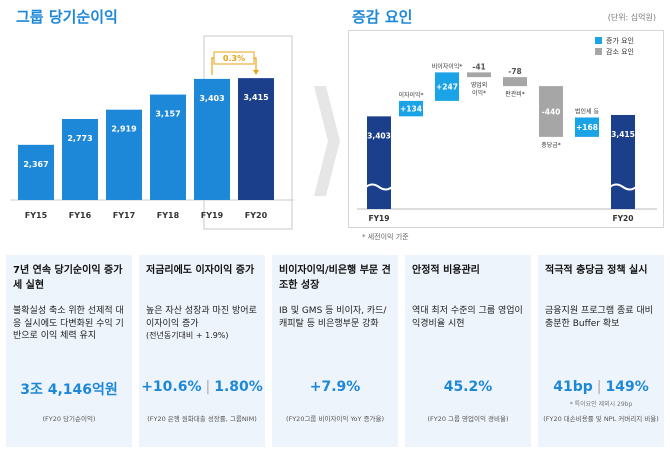  I want to click on footnote: * 세전이익 기준, so click(385, 237).